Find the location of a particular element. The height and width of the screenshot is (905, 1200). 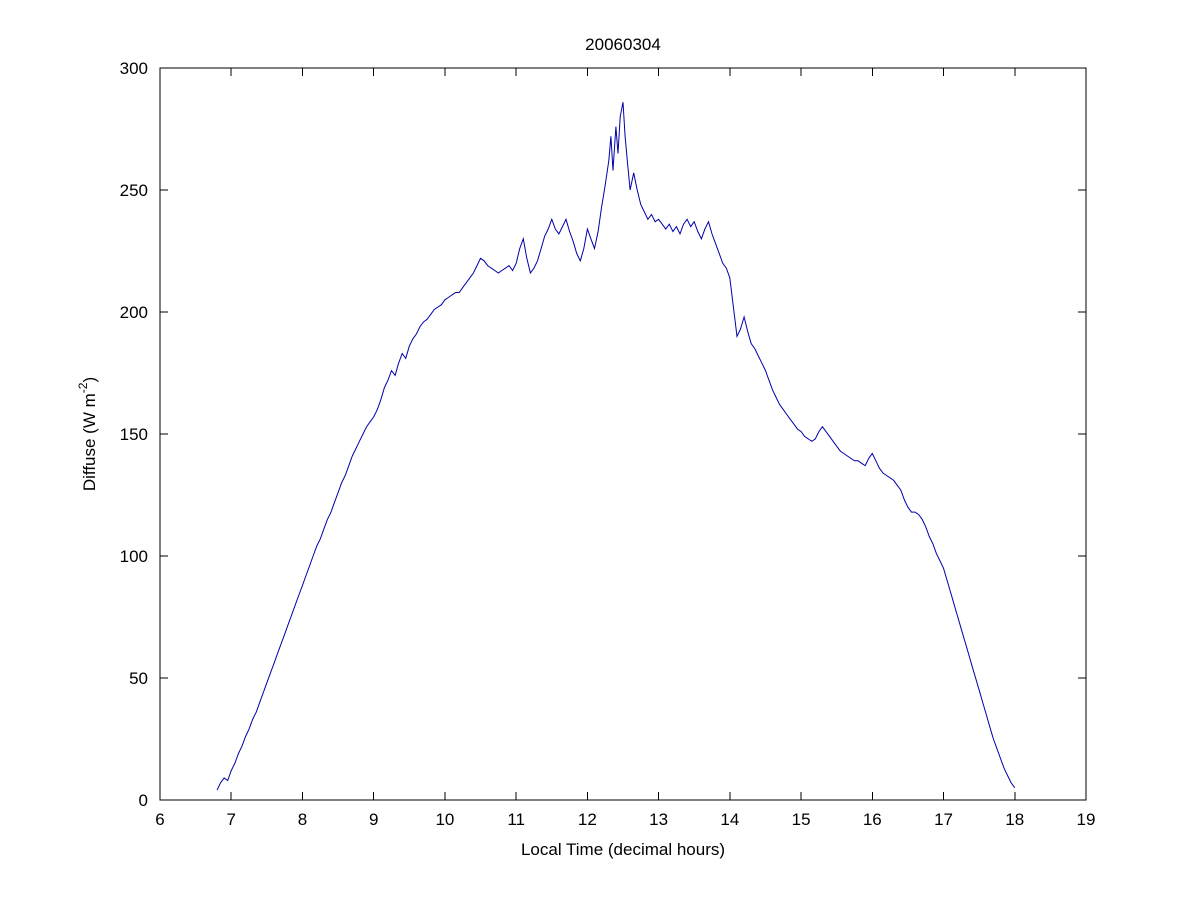

x-tick-label: 9 is located at coordinates (373, 819).